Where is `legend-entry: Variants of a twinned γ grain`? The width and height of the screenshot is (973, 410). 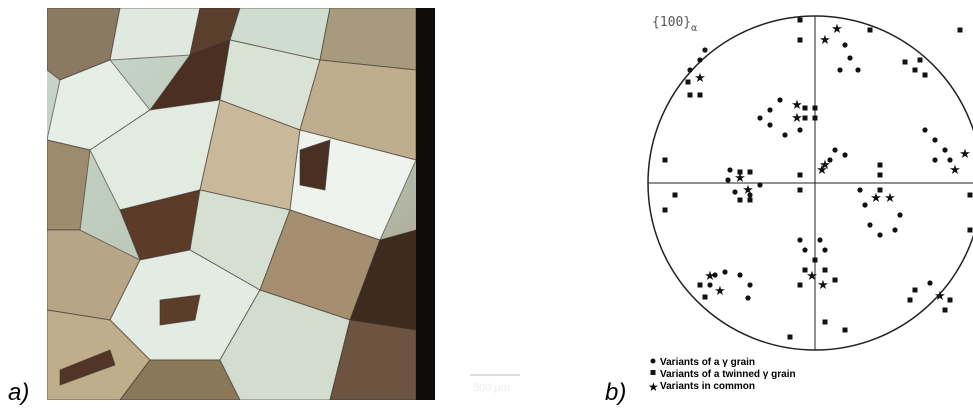 legend-entry: Variants of a twinned γ grain is located at coordinates (728, 374).